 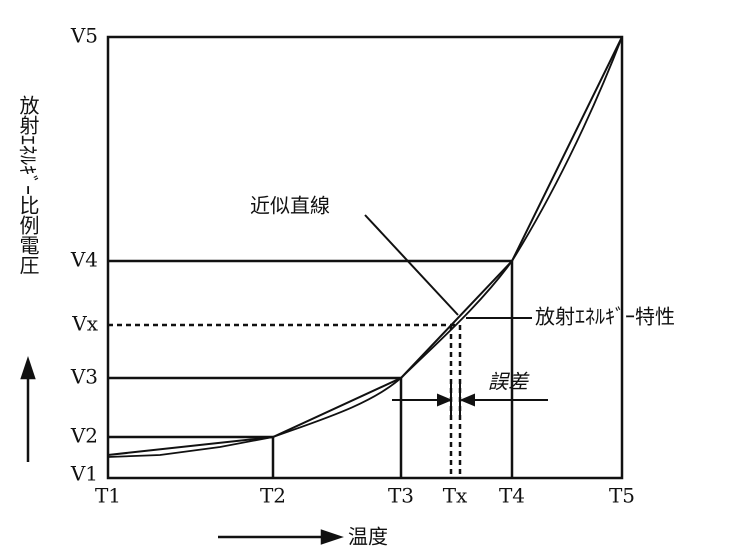 I want to click on error-marks, so click(x=456, y=317).